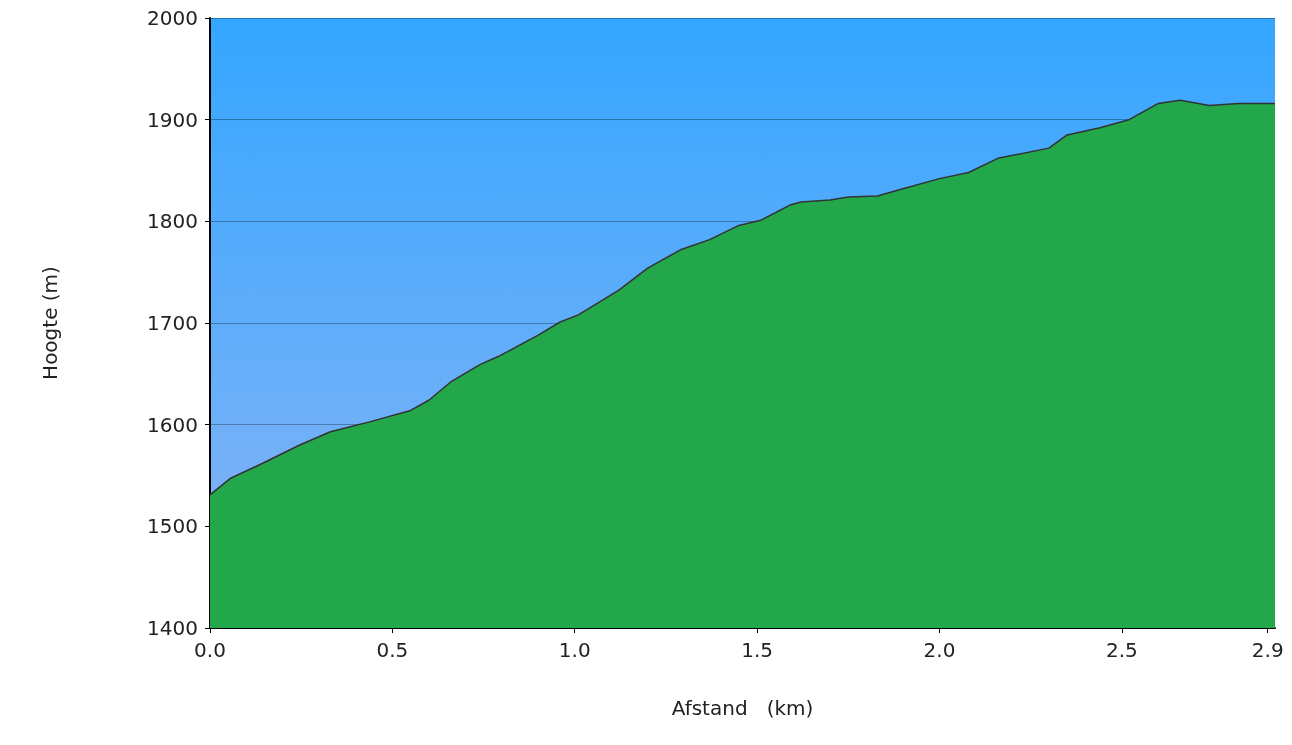 The image size is (1292, 745). Describe the element at coordinates (172, 424) in the screenshot. I see `y-tick-label: 1600` at that location.